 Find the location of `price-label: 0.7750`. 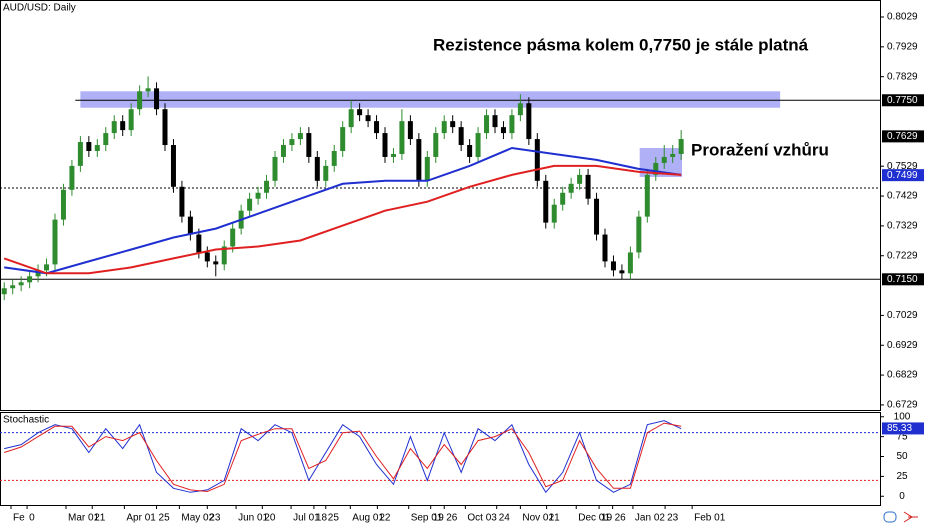

price-label: 0.7750 is located at coordinates (902, 100).